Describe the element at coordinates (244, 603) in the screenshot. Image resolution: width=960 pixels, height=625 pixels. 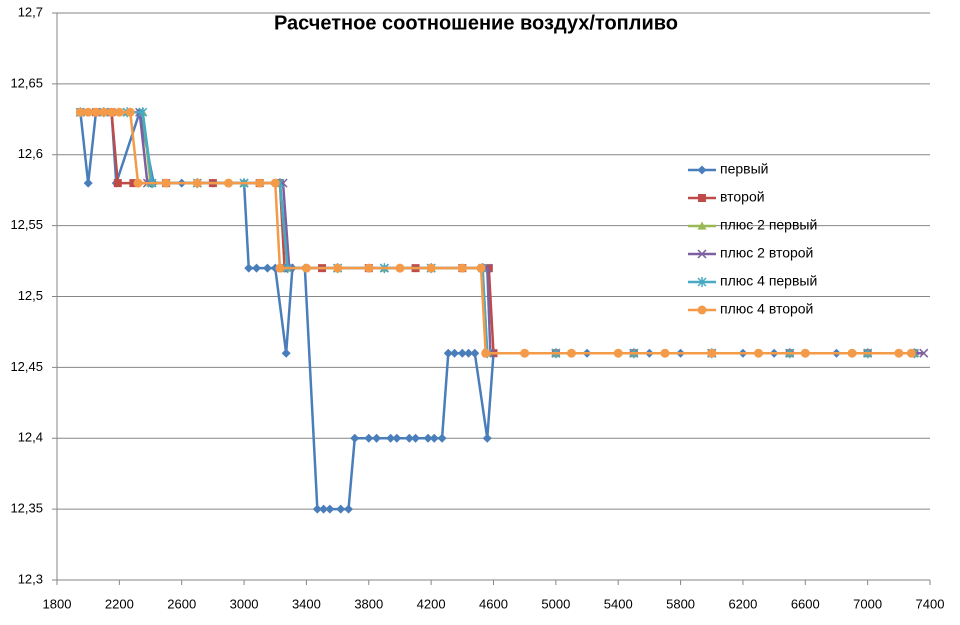
I see `x-tick-label: 3000` at that location.